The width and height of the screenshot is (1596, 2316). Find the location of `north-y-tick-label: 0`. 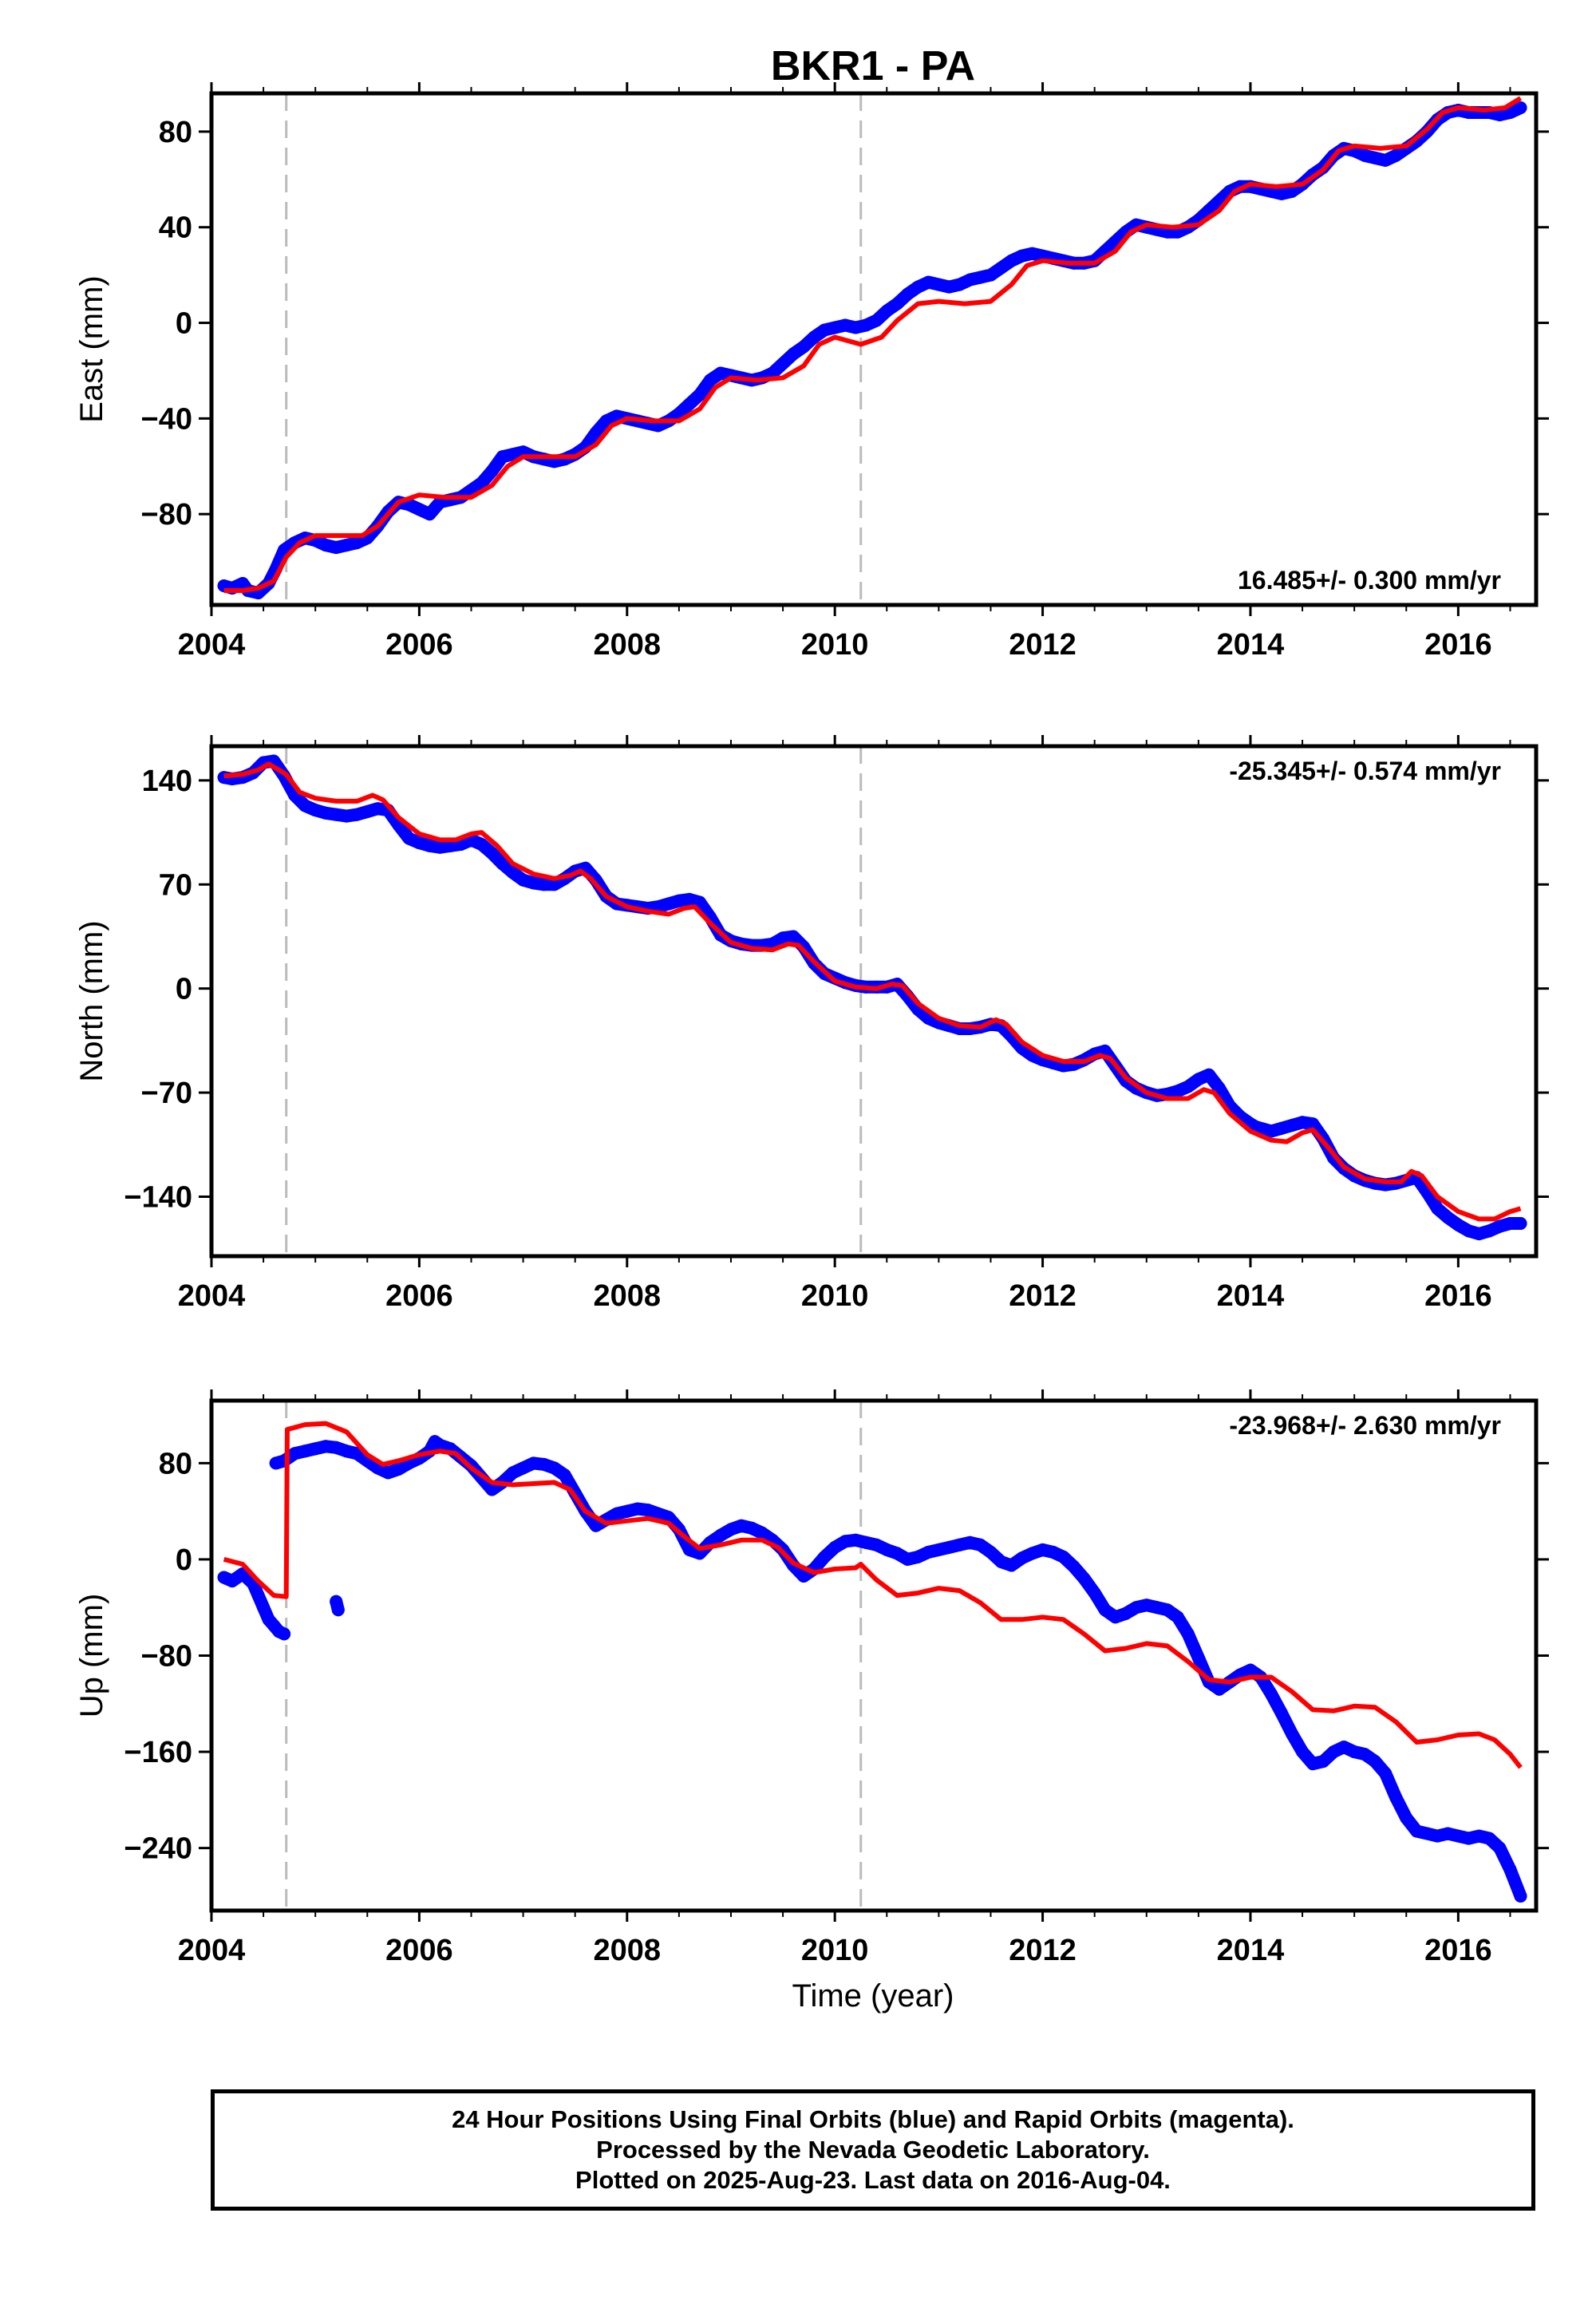

north-y-tick-label: 0 is located at coordinates (184, 989).